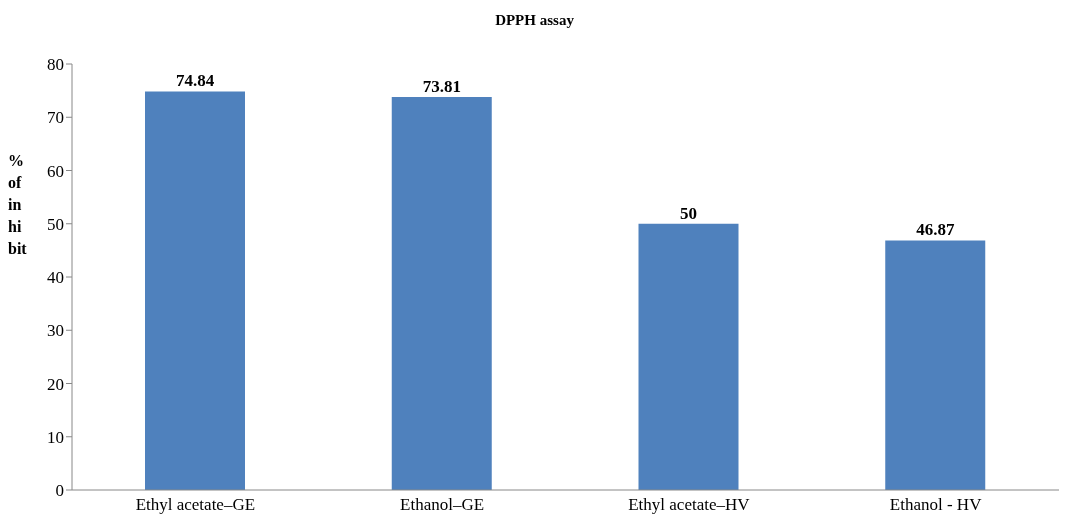  I want to click on x-tick-label: Ethyl acetate–GE, so click(195, 505).